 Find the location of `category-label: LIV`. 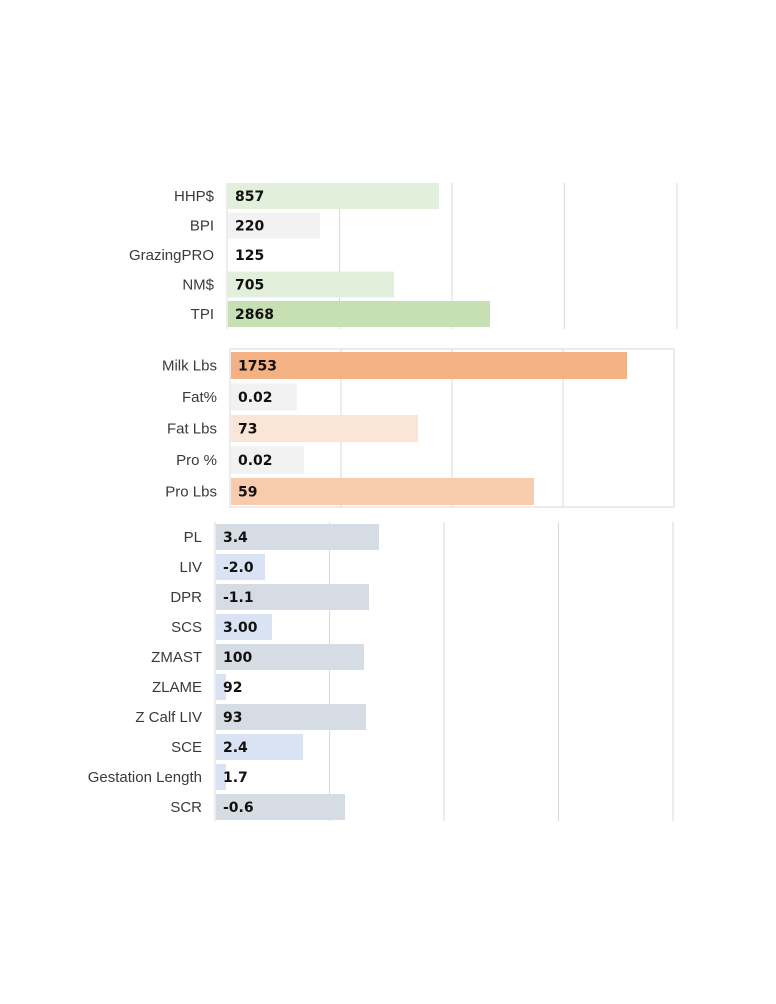

category-label: LIV is located at coordinates (190, 567).